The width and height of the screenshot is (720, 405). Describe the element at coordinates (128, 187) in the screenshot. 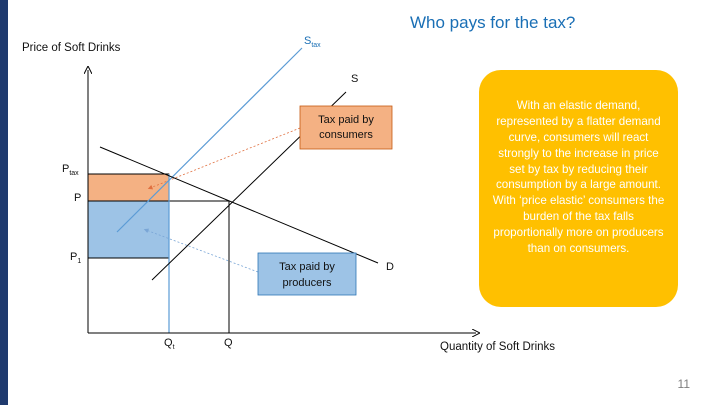

I see `consumer-tax-area` at that location.